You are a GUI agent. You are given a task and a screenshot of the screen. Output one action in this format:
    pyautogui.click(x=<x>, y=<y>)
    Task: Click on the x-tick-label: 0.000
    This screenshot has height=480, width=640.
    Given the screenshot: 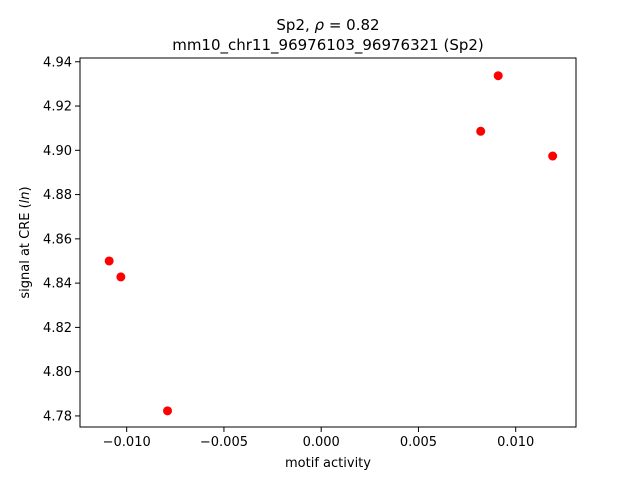 What is the action you would take?
    pyautogui.click(x=321, y=442)
    